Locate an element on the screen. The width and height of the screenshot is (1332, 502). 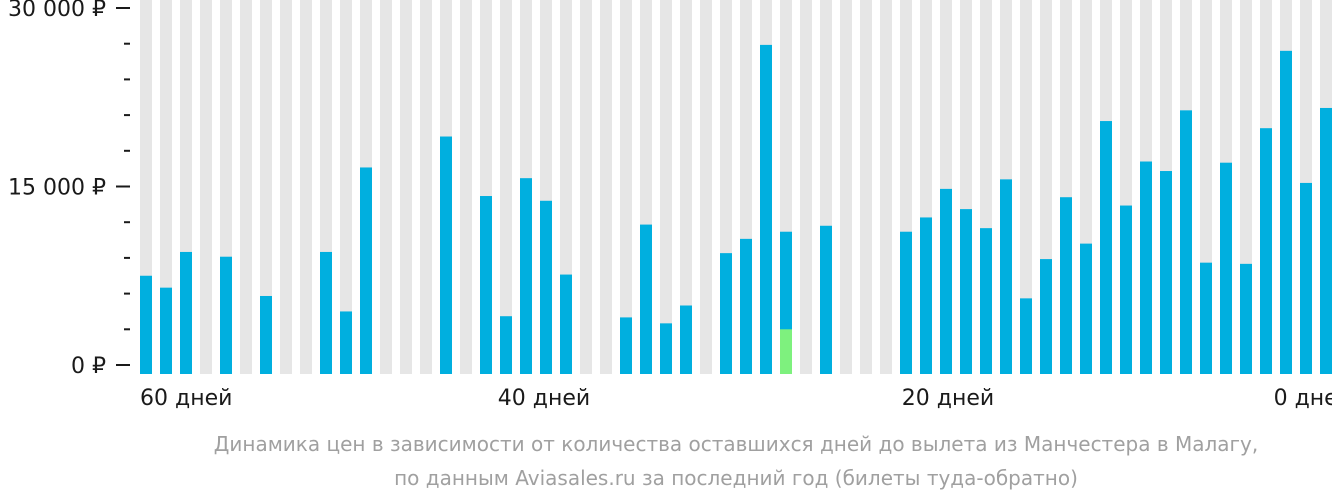
y-tick-label: 15 000 ₽ is located at coordinates (57, 188).